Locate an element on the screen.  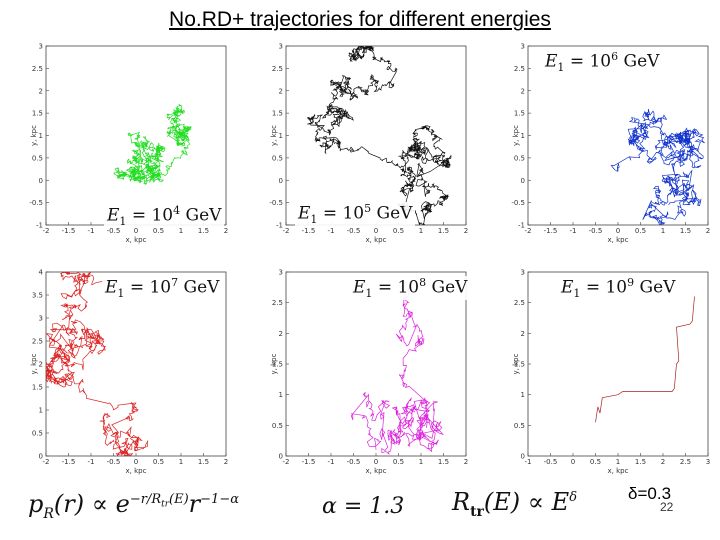
delta-note: δ=0.3 is located at coordinates (650, 493).